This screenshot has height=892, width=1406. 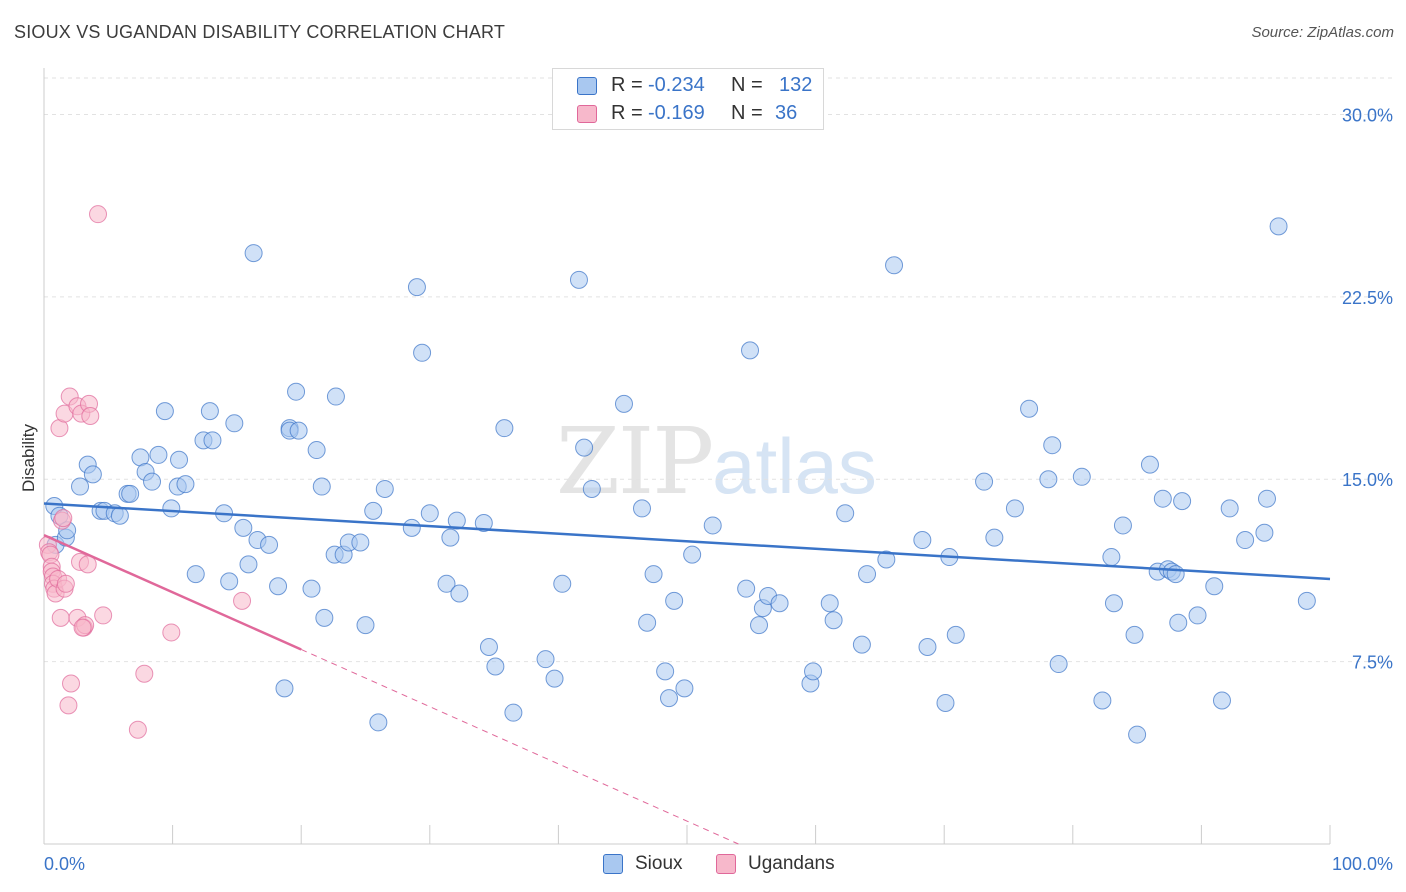 What do you see at coordinates (747, 113) in the screenshot?
I see `legend-n-label: N =` at bounding box center [747, 113].